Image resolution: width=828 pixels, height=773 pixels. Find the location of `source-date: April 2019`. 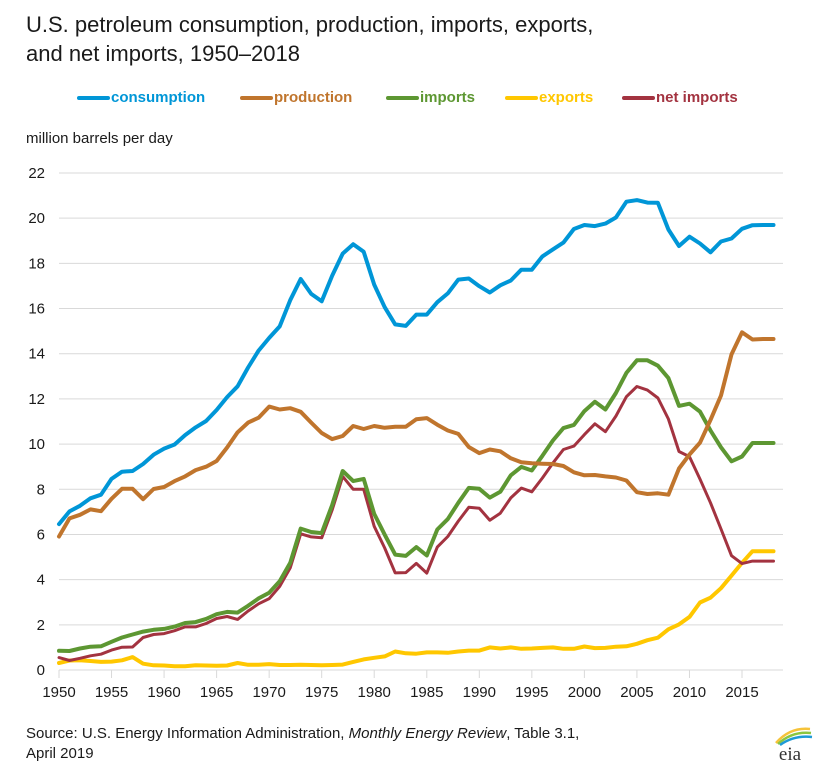

source-date: April 2019 is located at coordinates (60, 753).